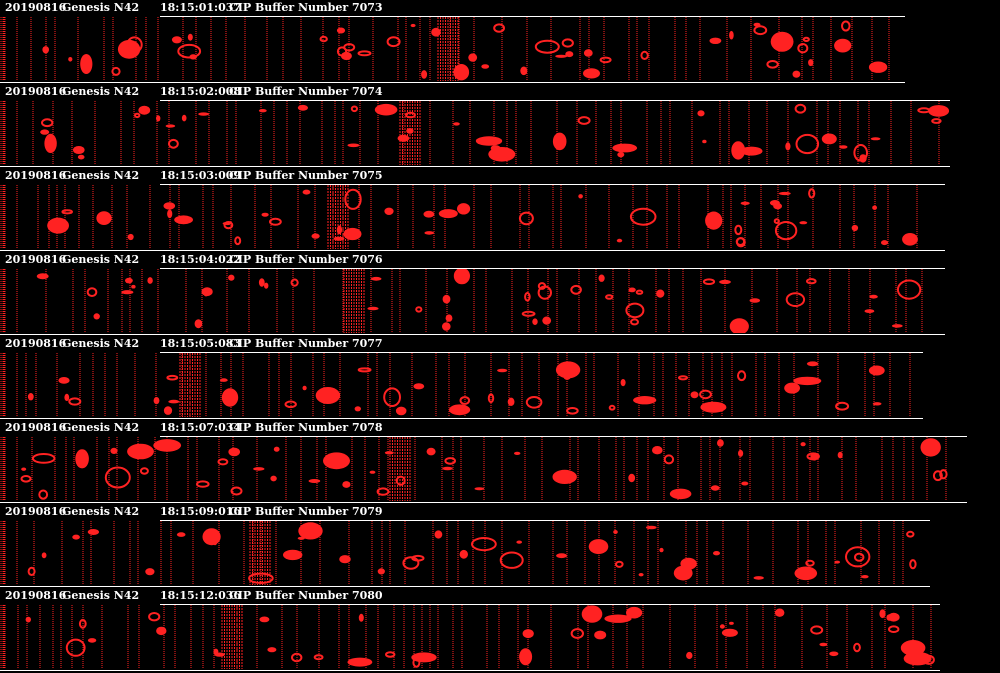  What do you see at coordinates (201, 7) in the screenshot?
I see `strip-time: 18:15:01:037` at bounding box center [201, 7].